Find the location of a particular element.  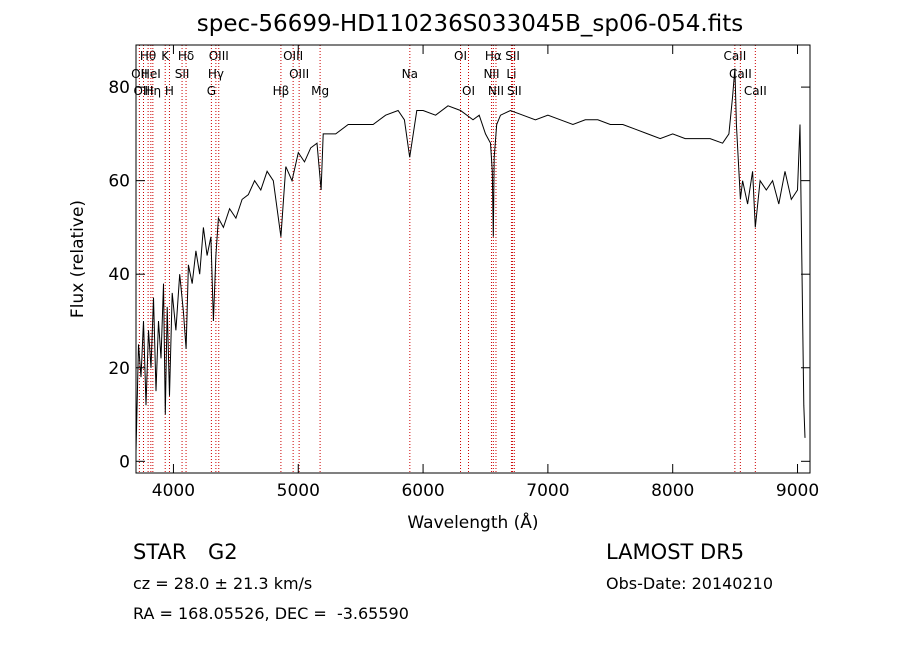

spectral-line-label: Hγ is located at coordinates (216, 74).